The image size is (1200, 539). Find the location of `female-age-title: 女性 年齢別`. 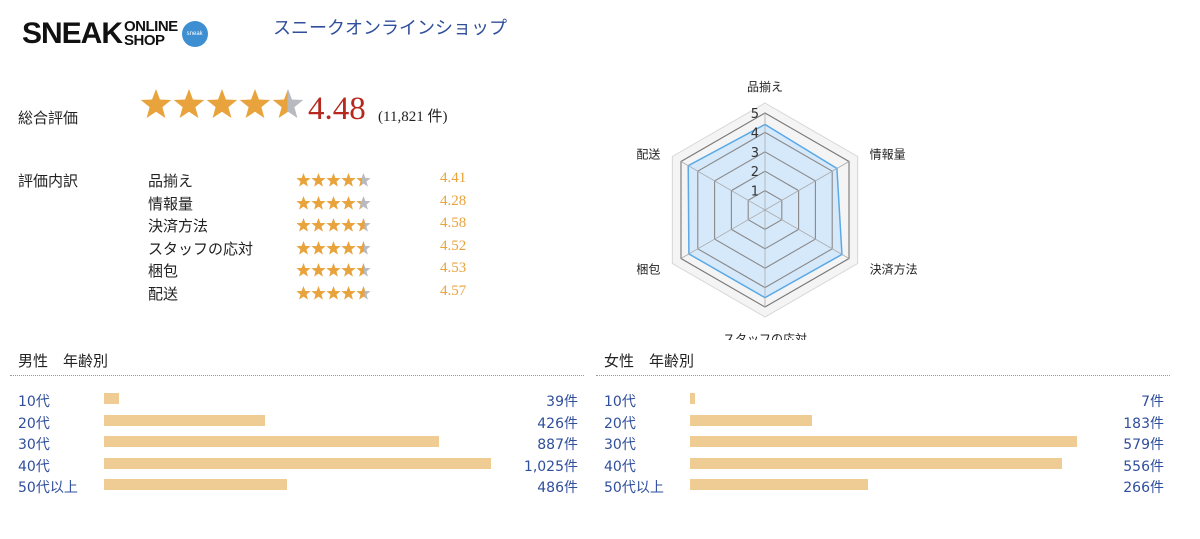

female-age-title: 女性 年齢別 is located at coordinates (649, 361).